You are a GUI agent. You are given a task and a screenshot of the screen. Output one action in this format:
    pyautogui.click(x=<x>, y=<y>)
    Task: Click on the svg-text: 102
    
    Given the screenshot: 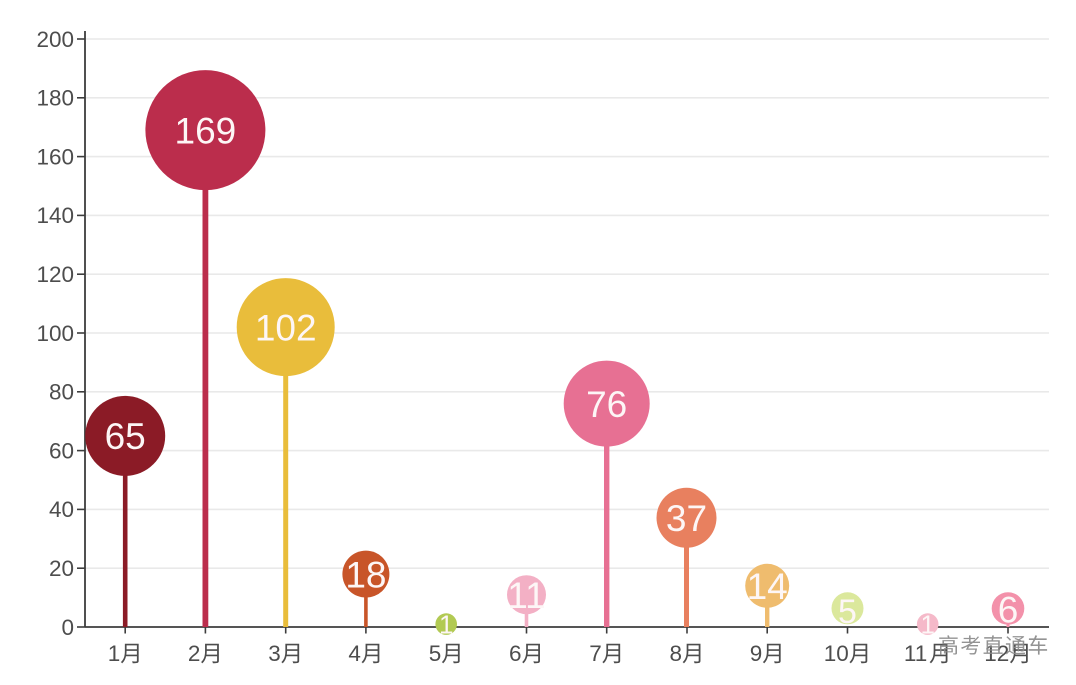 What is the action you would take?
    pyautogui.click(x=286, y=327)
    